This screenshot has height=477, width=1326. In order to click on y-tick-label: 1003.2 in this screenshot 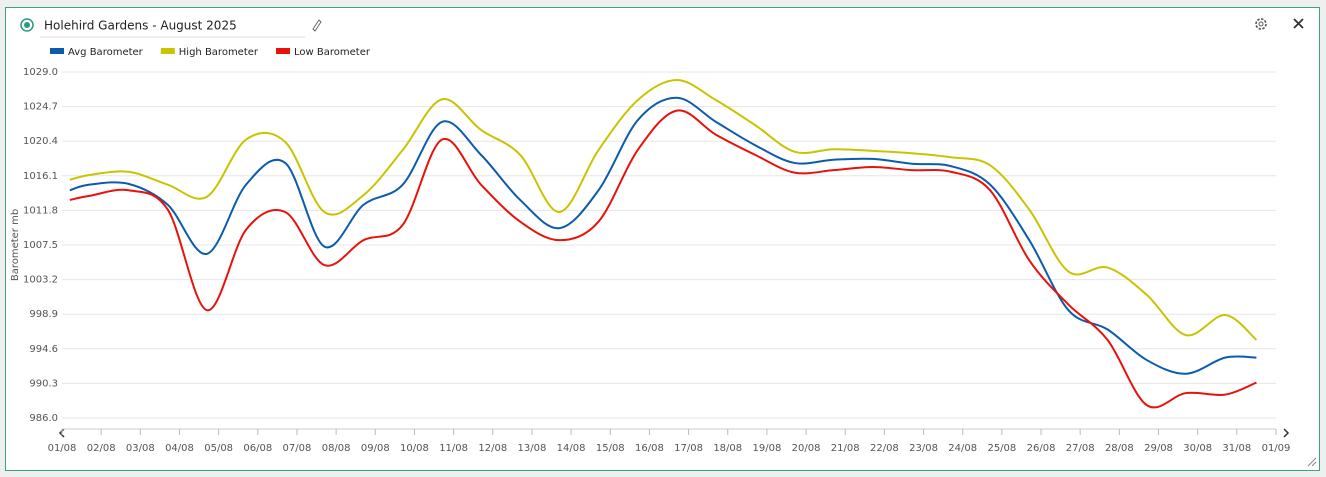, I will do `click(40, 280)`.